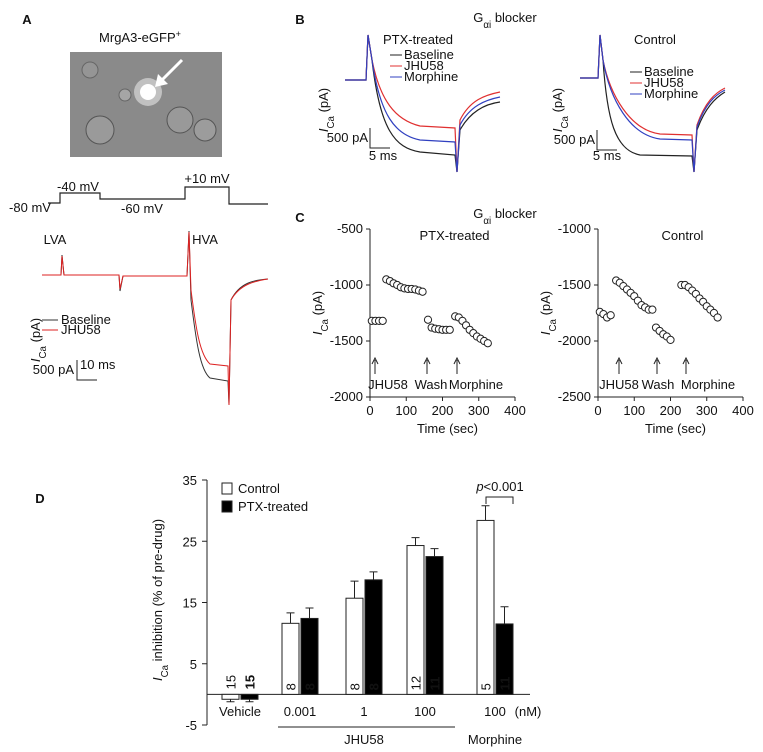  Describe the element at coordinates (514, 17) in the screenshot. I see `text-part: blocker` at that location.